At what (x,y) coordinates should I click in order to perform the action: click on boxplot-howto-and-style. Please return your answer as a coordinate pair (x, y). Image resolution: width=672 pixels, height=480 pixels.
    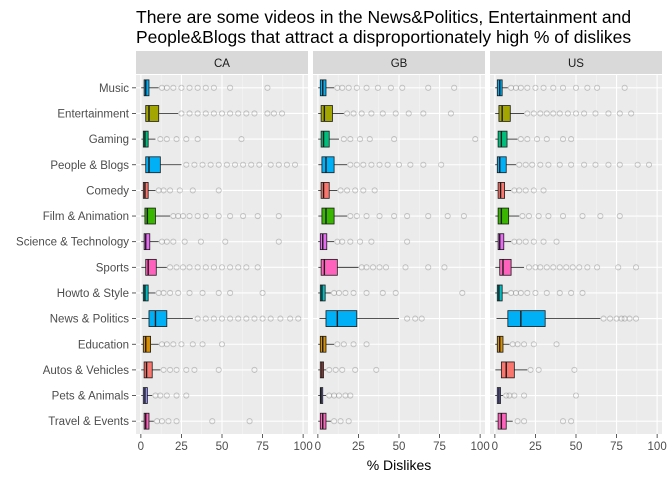
    Looking at the image, I should click on (392, 293).